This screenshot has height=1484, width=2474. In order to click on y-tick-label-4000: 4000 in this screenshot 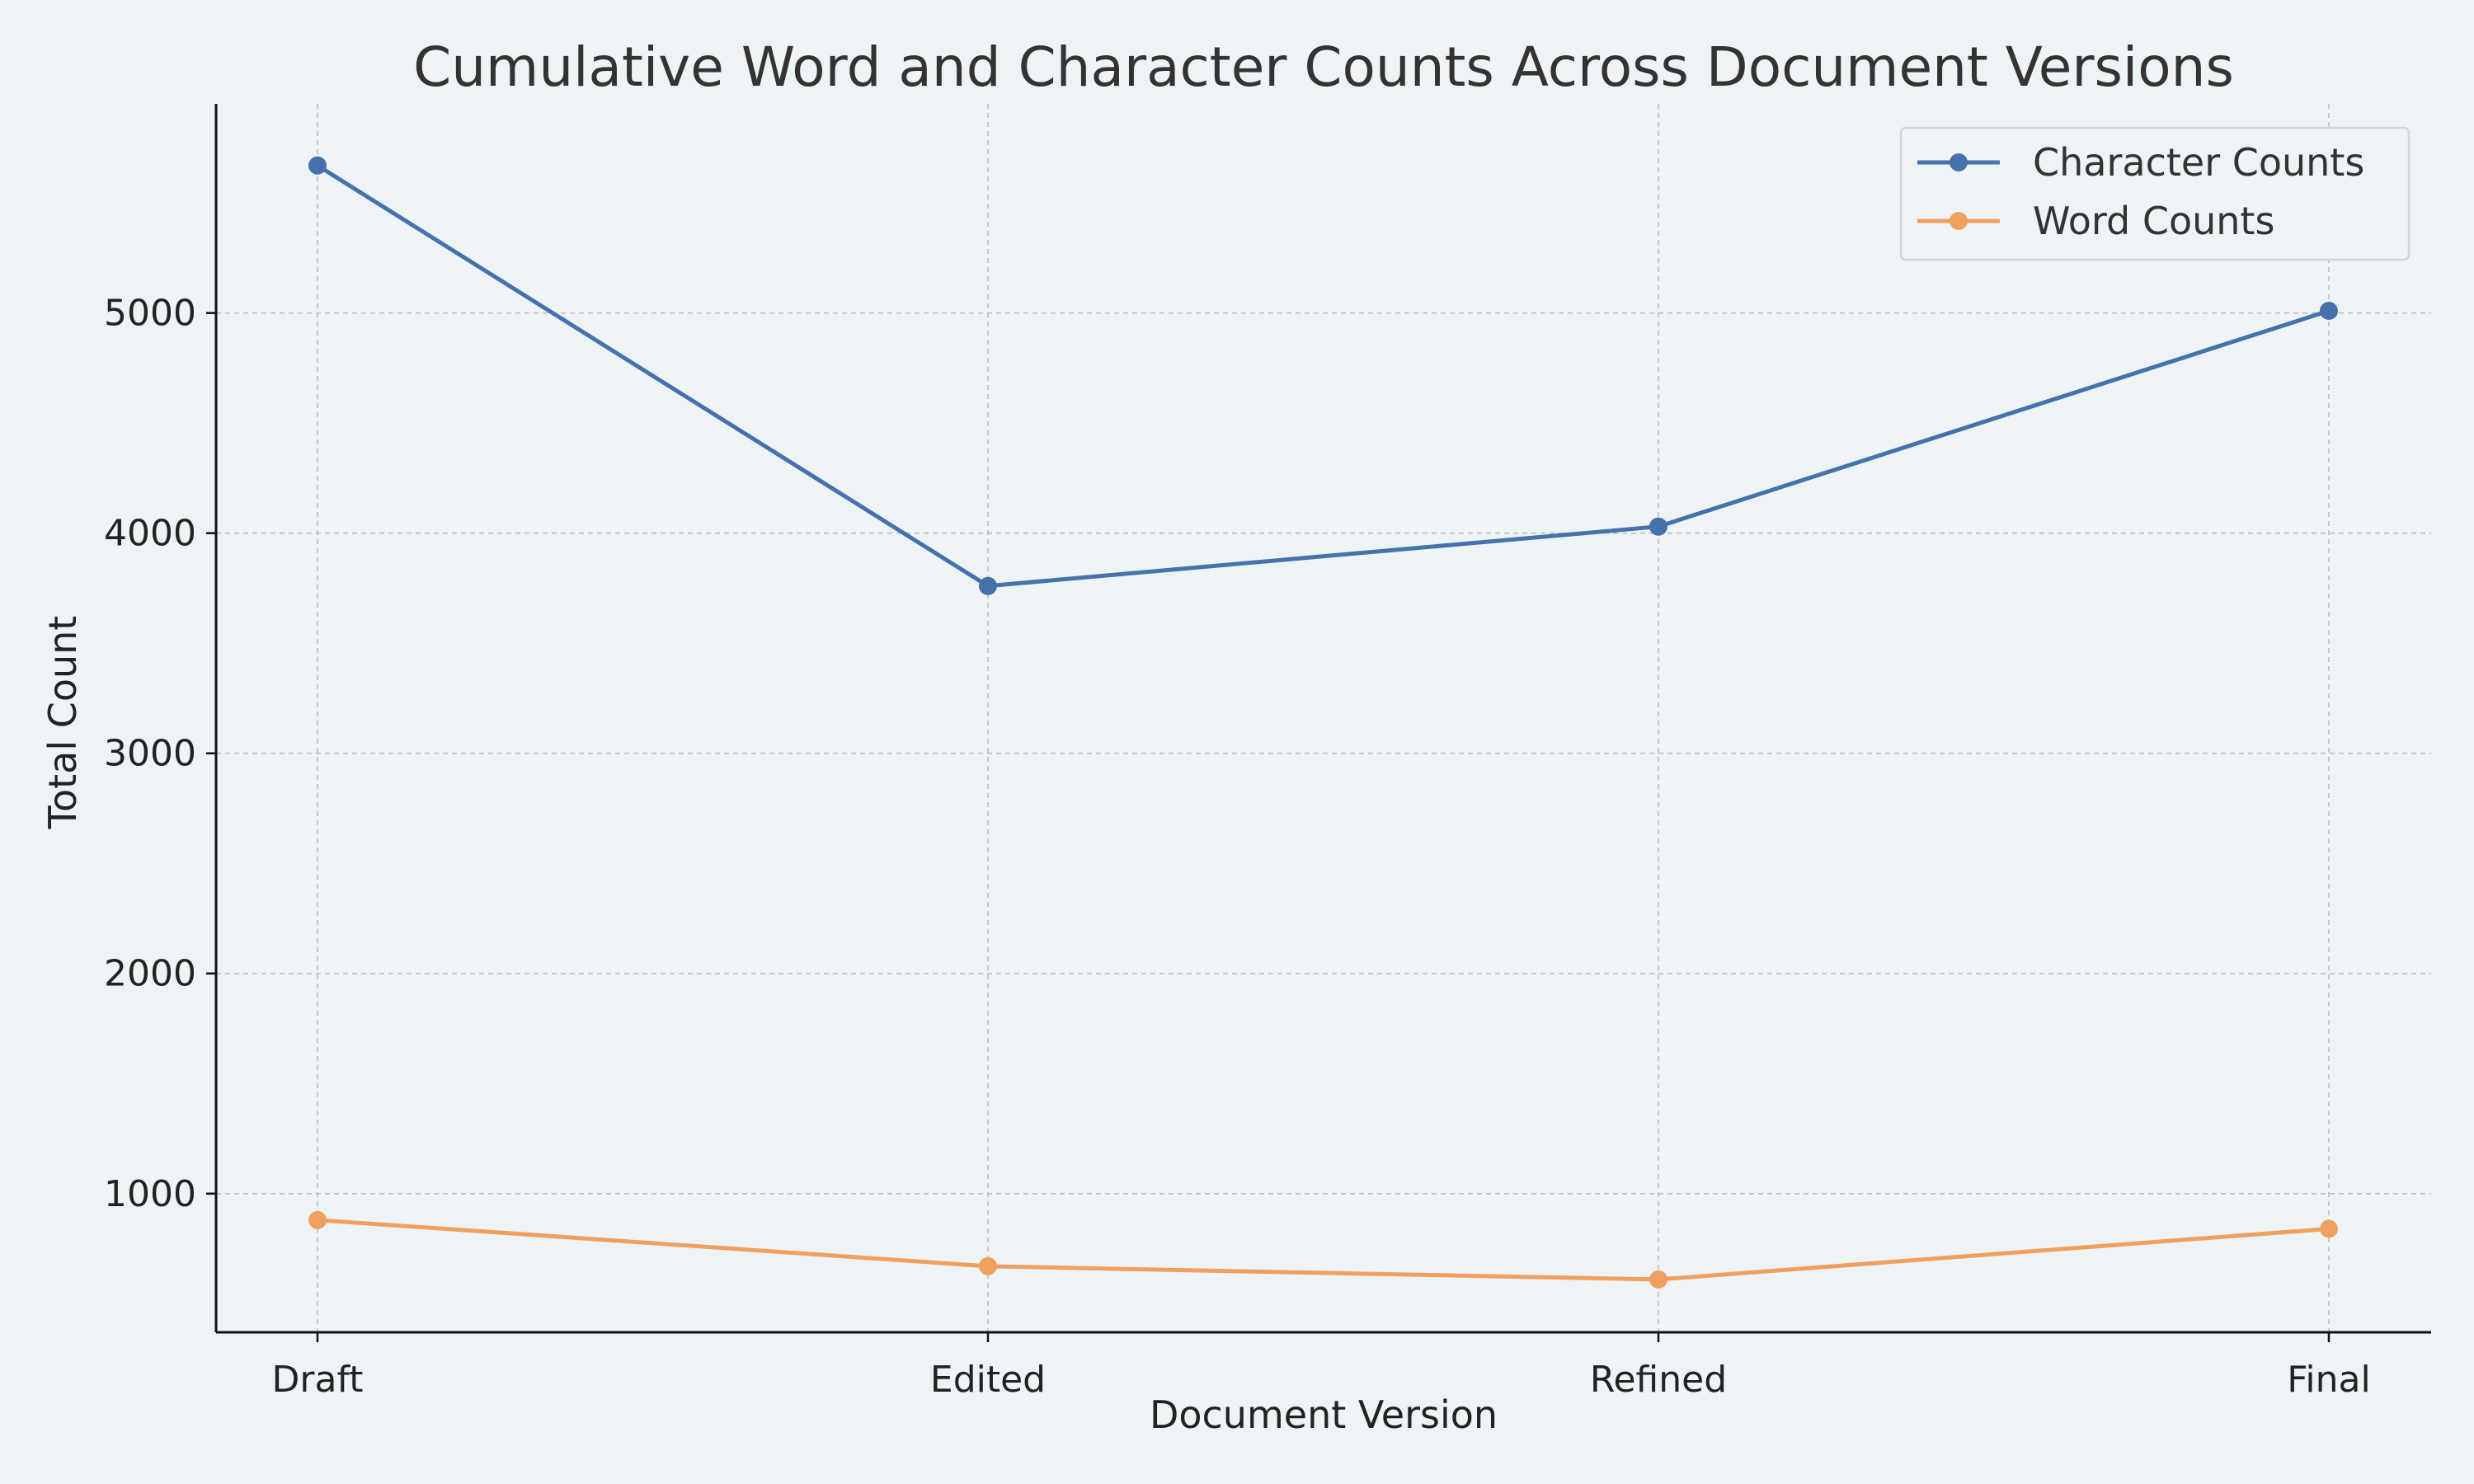, I will do `click(150, 534)`.